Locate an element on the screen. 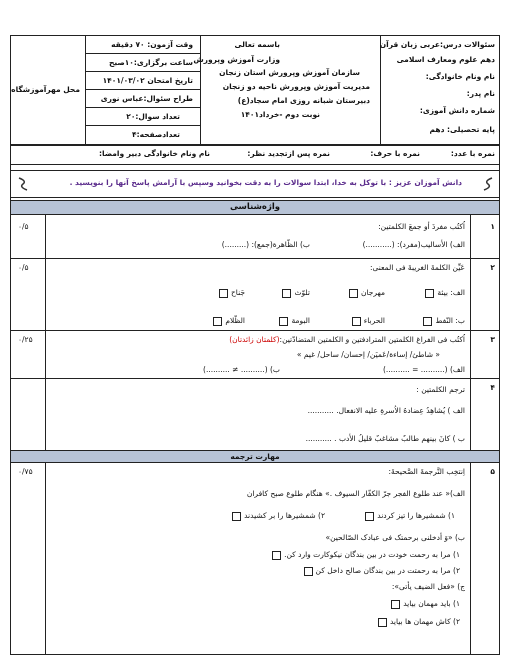 Image resolution: width=510 pixels, height=660 pixels. grade-revised: نمره پس ازتجدید نظر: is located at coordinates (288, 153).